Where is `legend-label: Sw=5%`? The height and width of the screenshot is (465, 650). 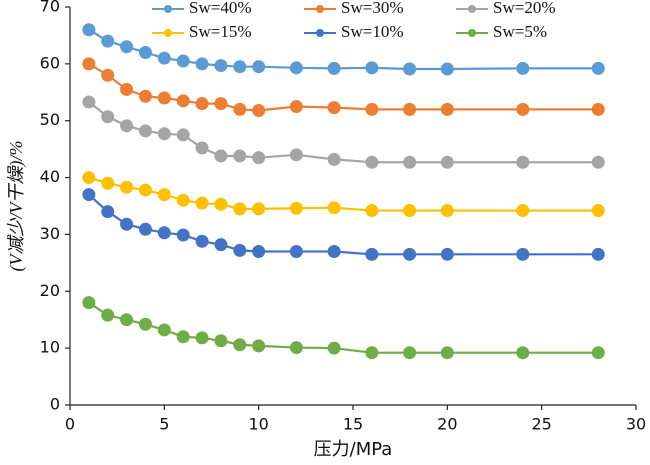 legend-label: Sw=5% is located at coordinates (520, 31).